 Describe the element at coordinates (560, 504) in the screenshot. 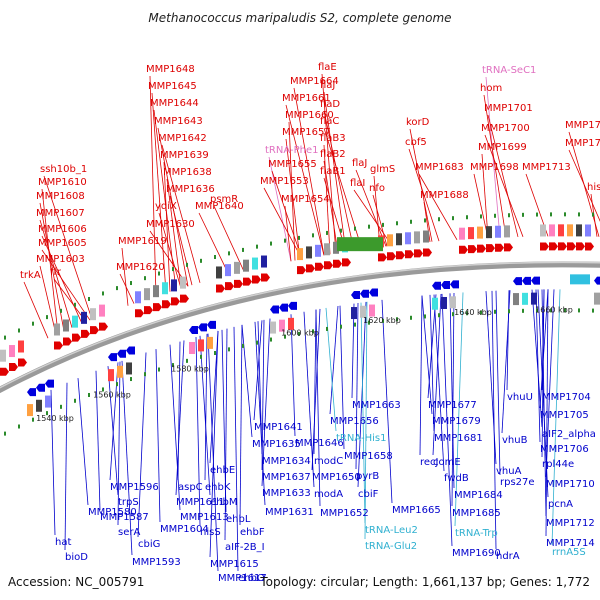

I see `gene-label-reverse: pcnA` at that location.